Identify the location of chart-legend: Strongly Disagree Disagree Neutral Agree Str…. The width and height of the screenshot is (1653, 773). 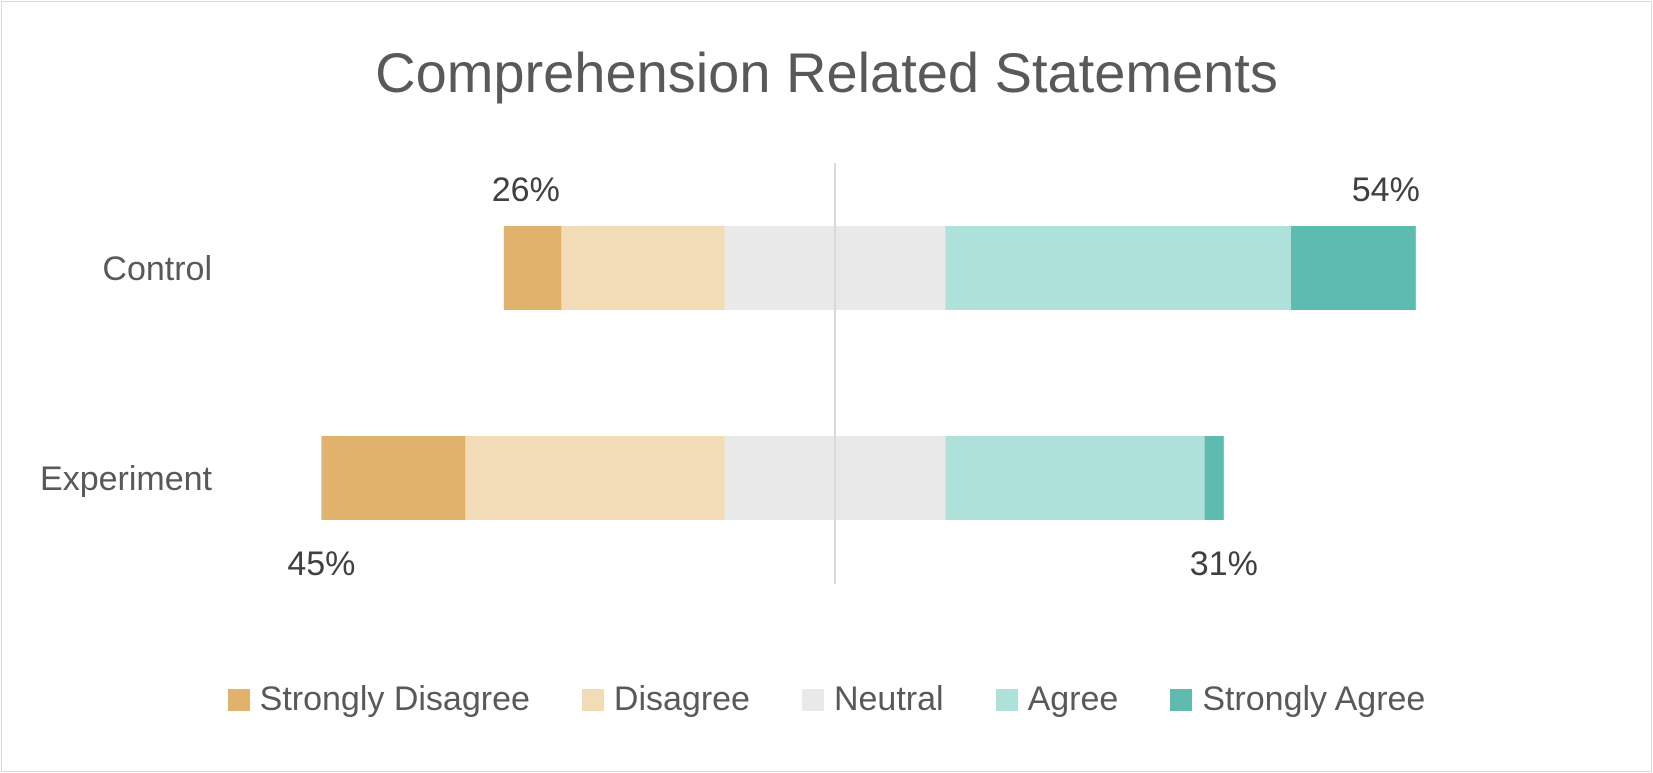
(826, 699).